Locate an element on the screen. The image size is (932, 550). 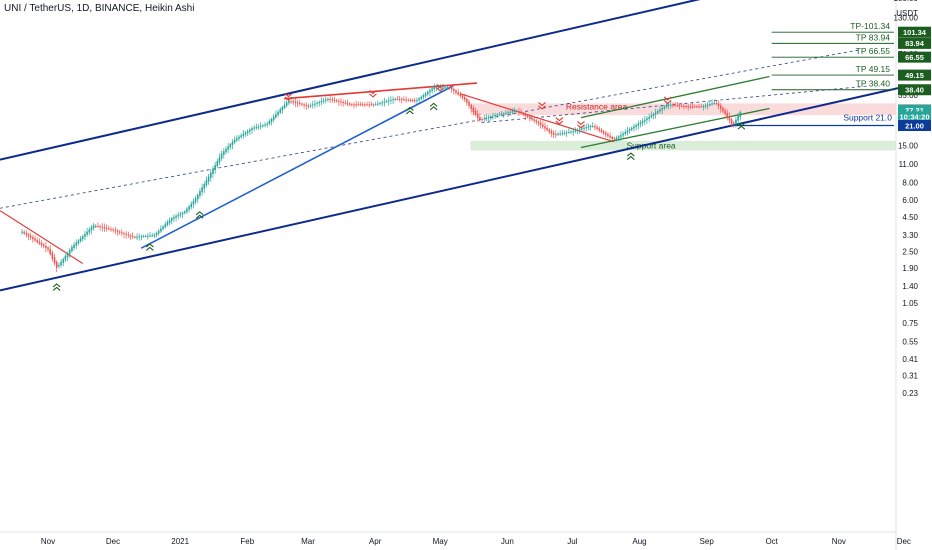
y-tick-label: 0.41 is located at coordinates (910, 359).